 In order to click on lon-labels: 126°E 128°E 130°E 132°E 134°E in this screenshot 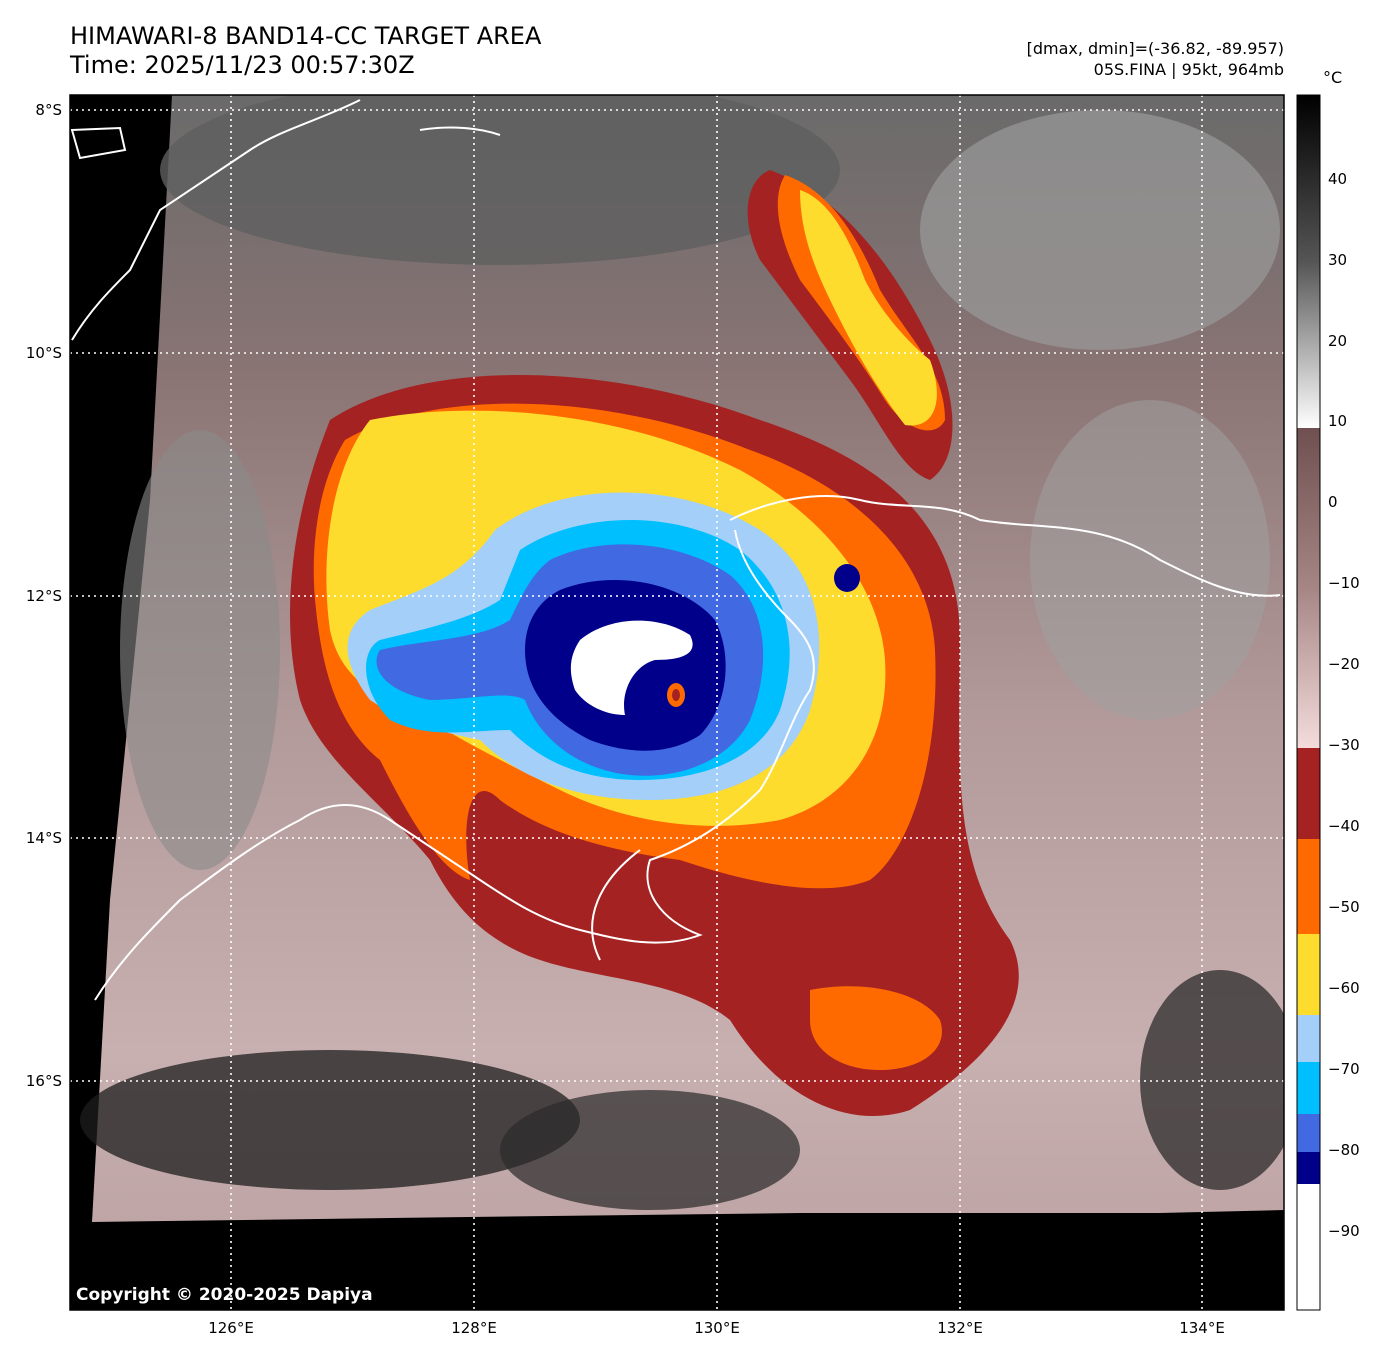, I will do `click(716, 1328)`.